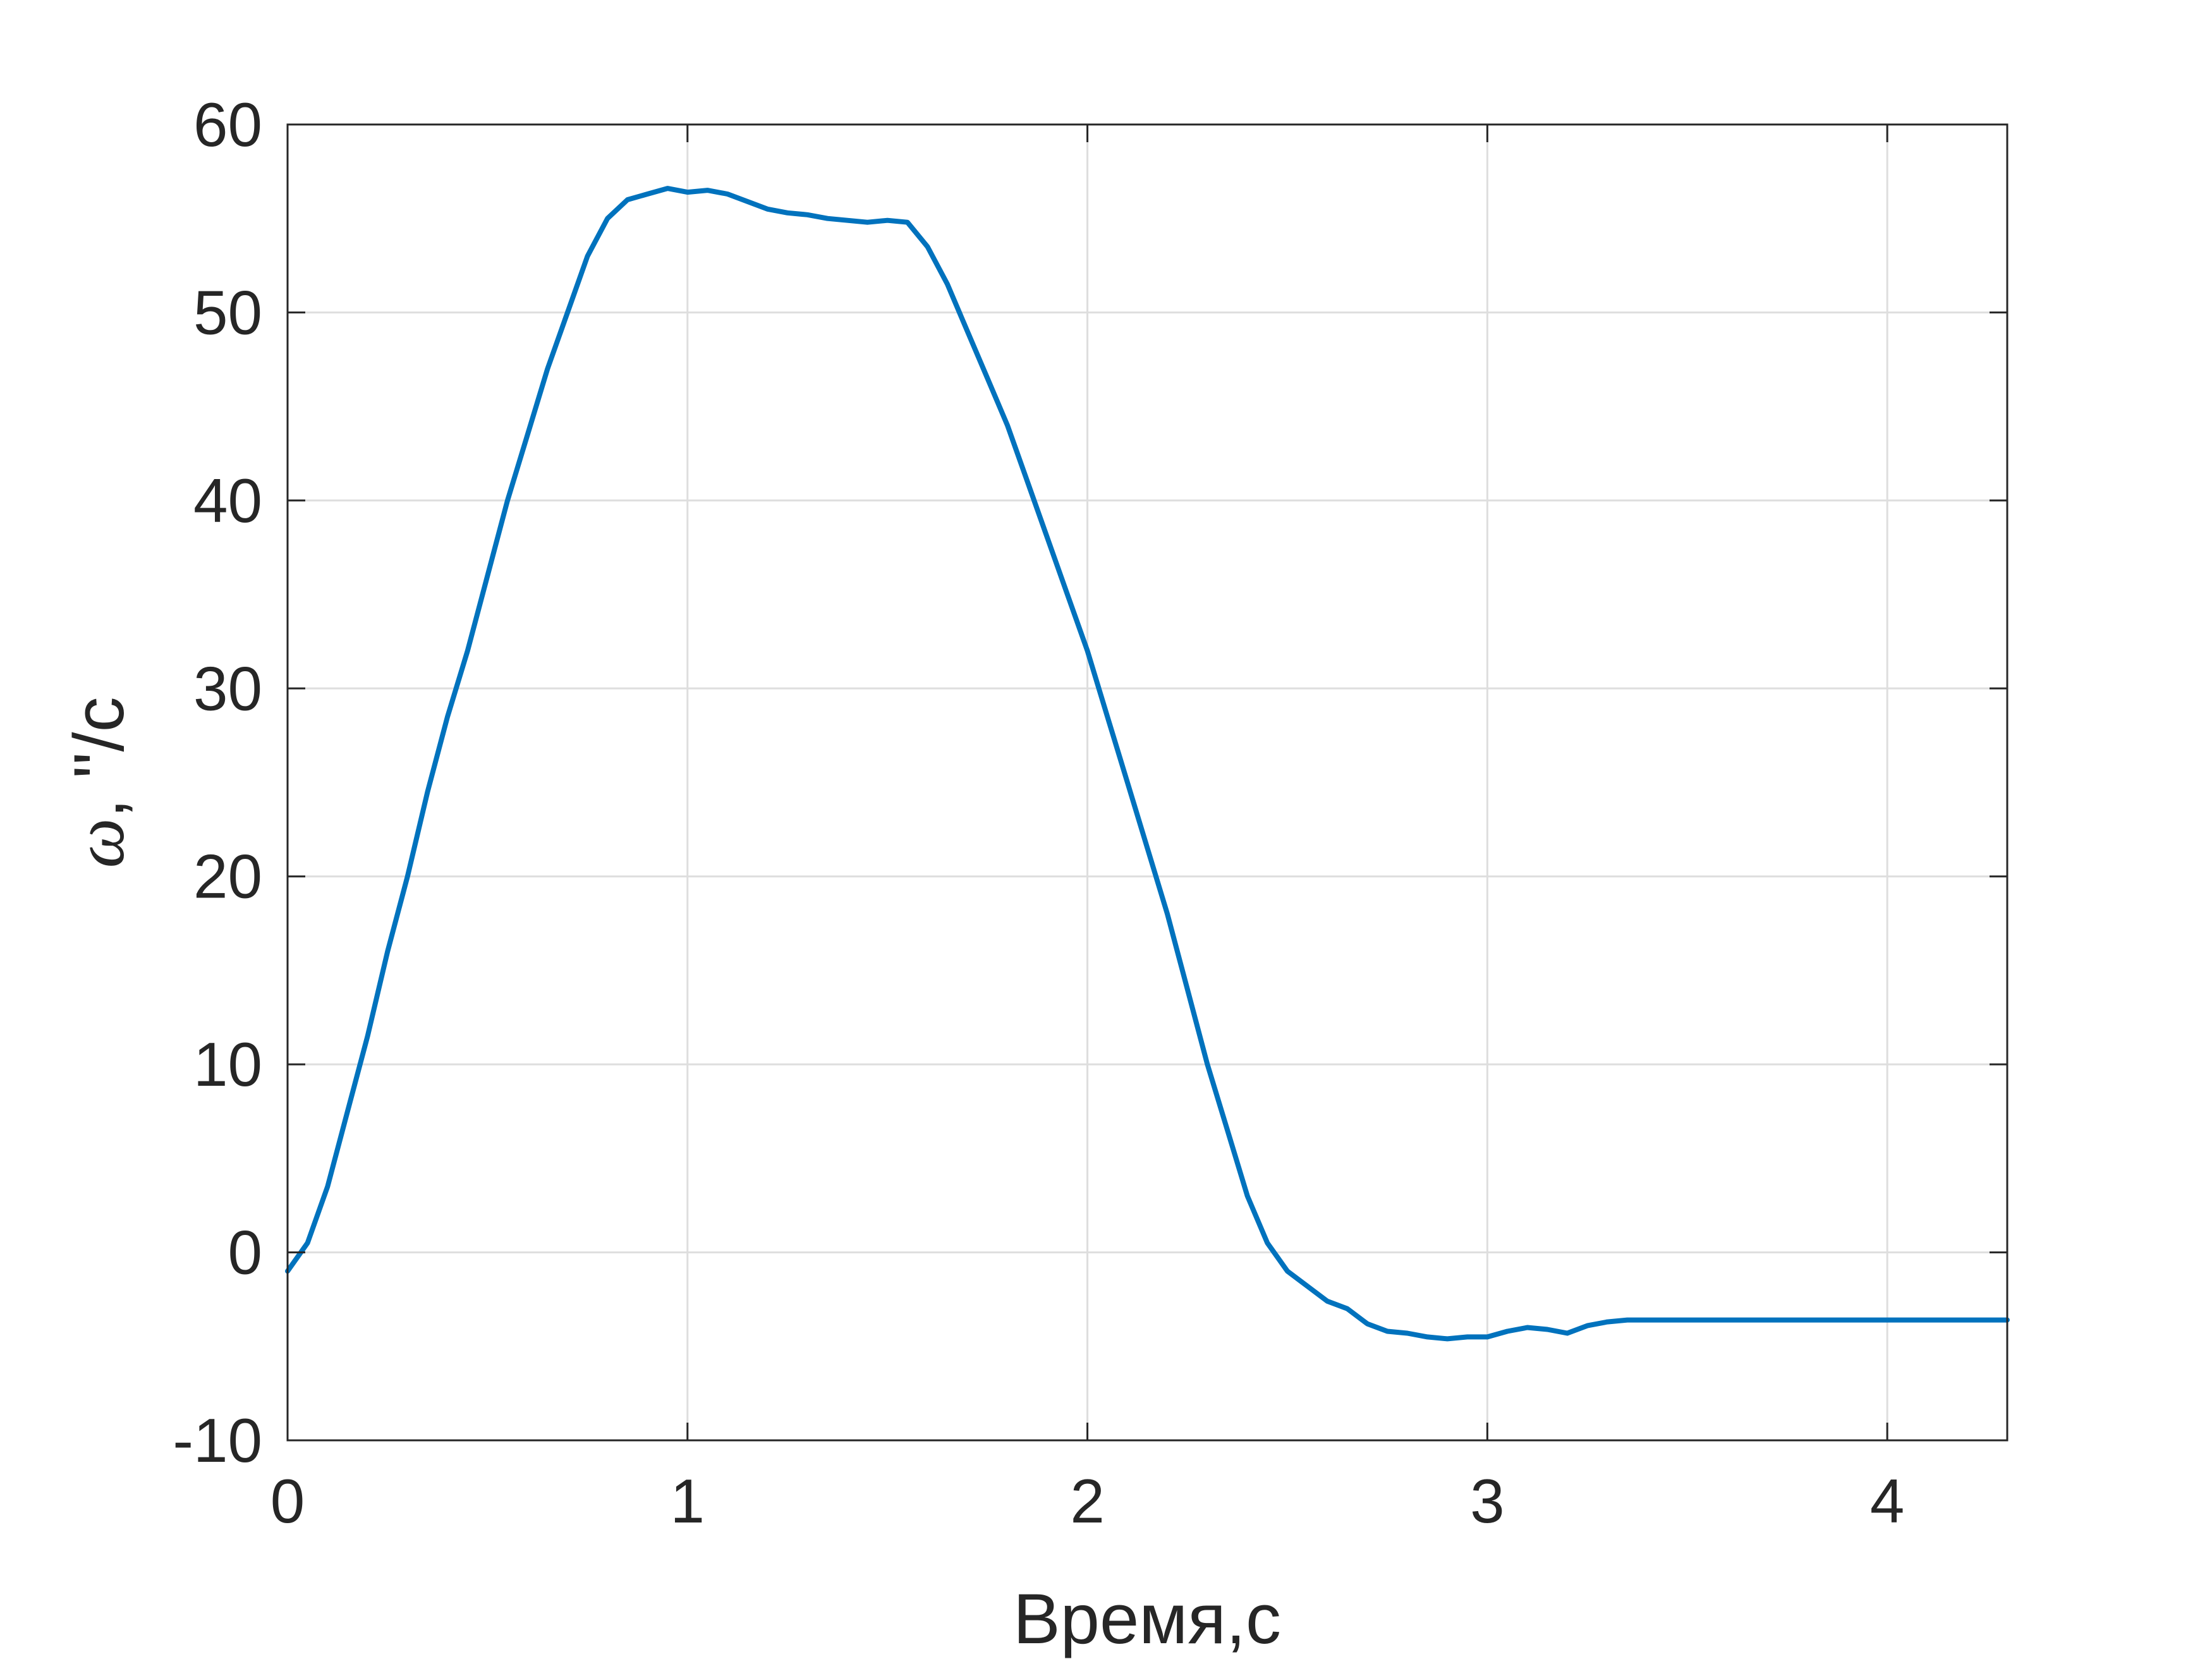 The height and width of the screenshot is (1659, 2212). I want to click on y-axis-label: ω, ''/c, so click(99, 782).